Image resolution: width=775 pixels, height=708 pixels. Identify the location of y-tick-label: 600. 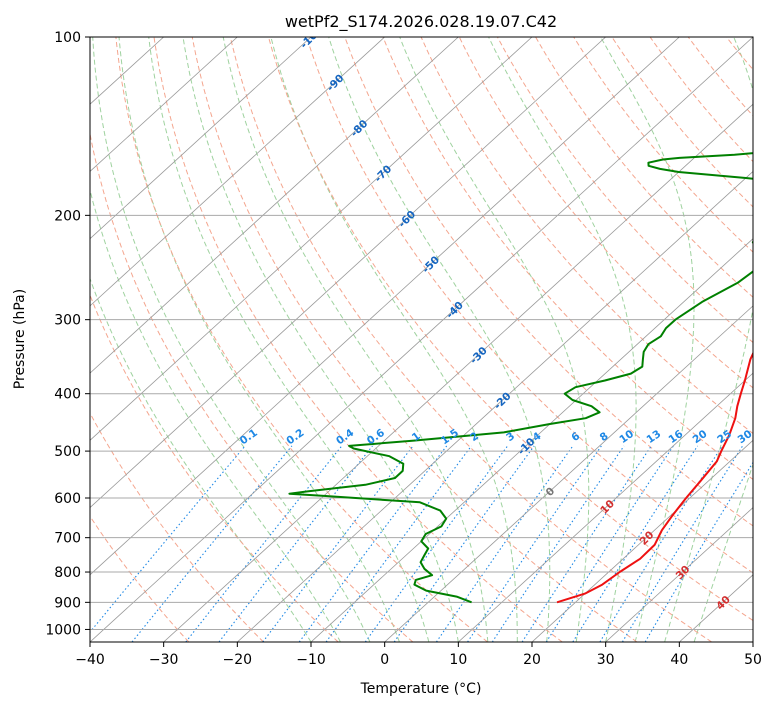
(67, 499).